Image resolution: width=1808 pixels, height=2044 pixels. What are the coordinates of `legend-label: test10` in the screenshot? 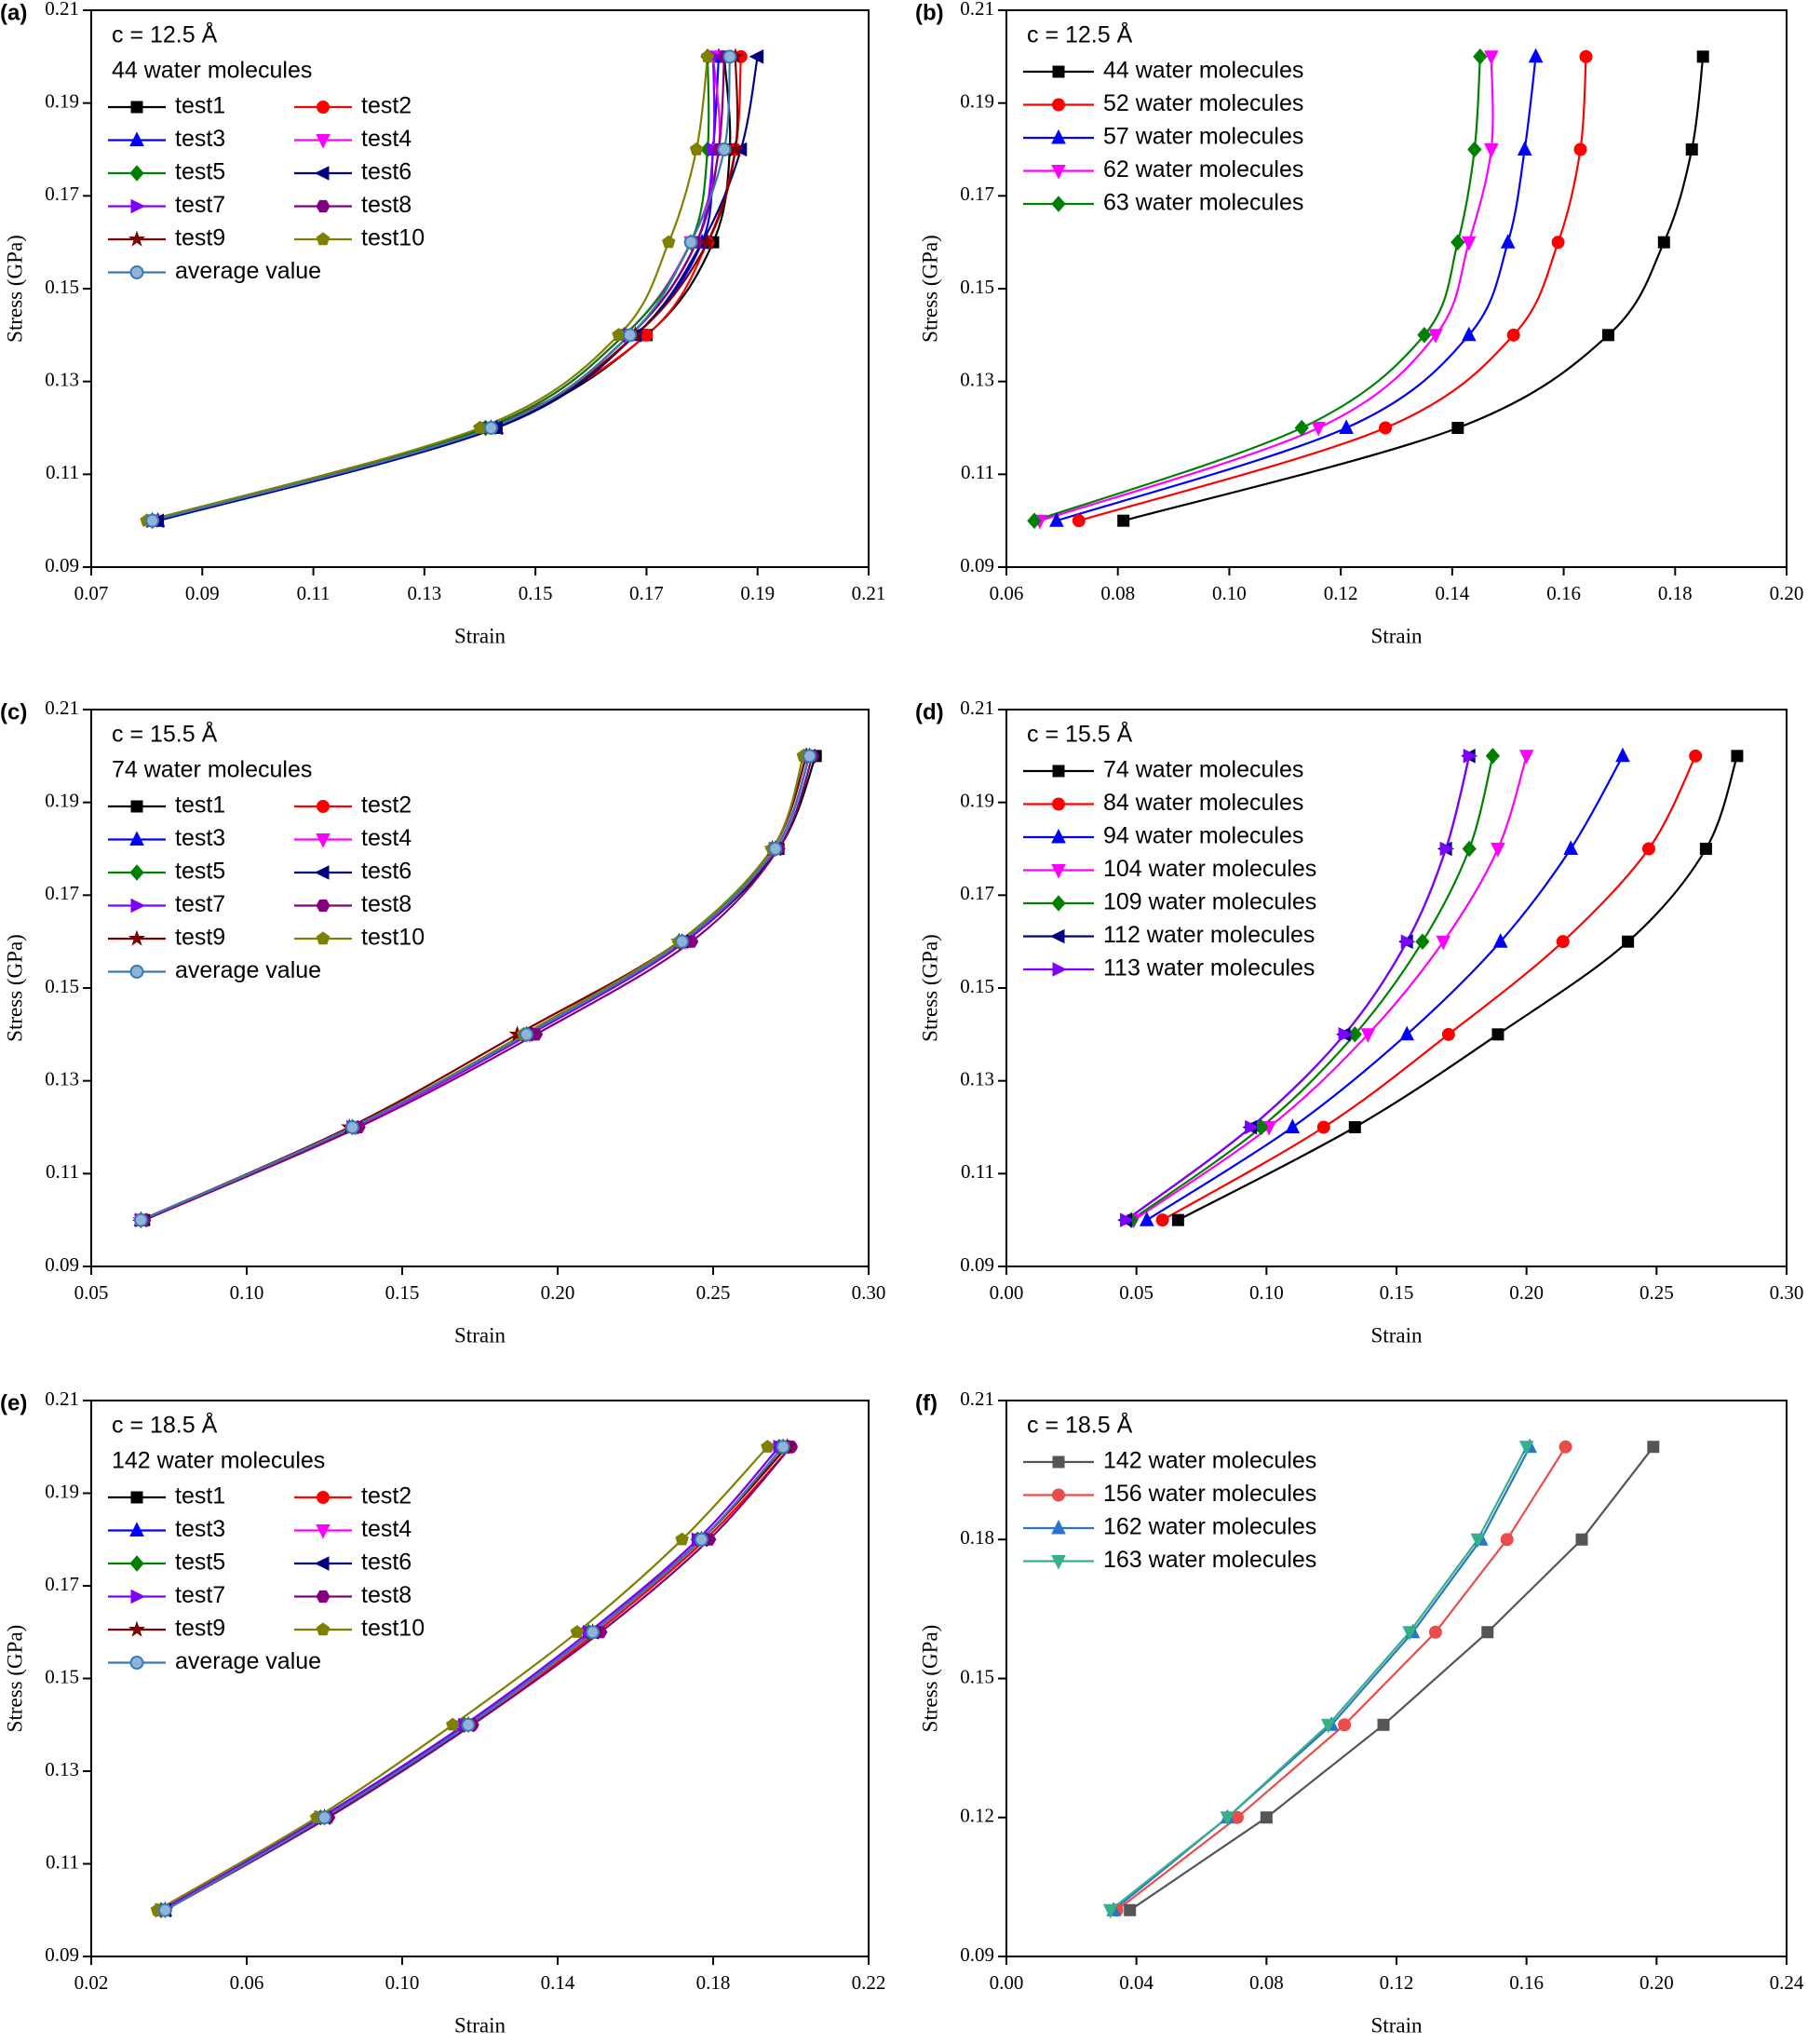 It's located at (393, 238).